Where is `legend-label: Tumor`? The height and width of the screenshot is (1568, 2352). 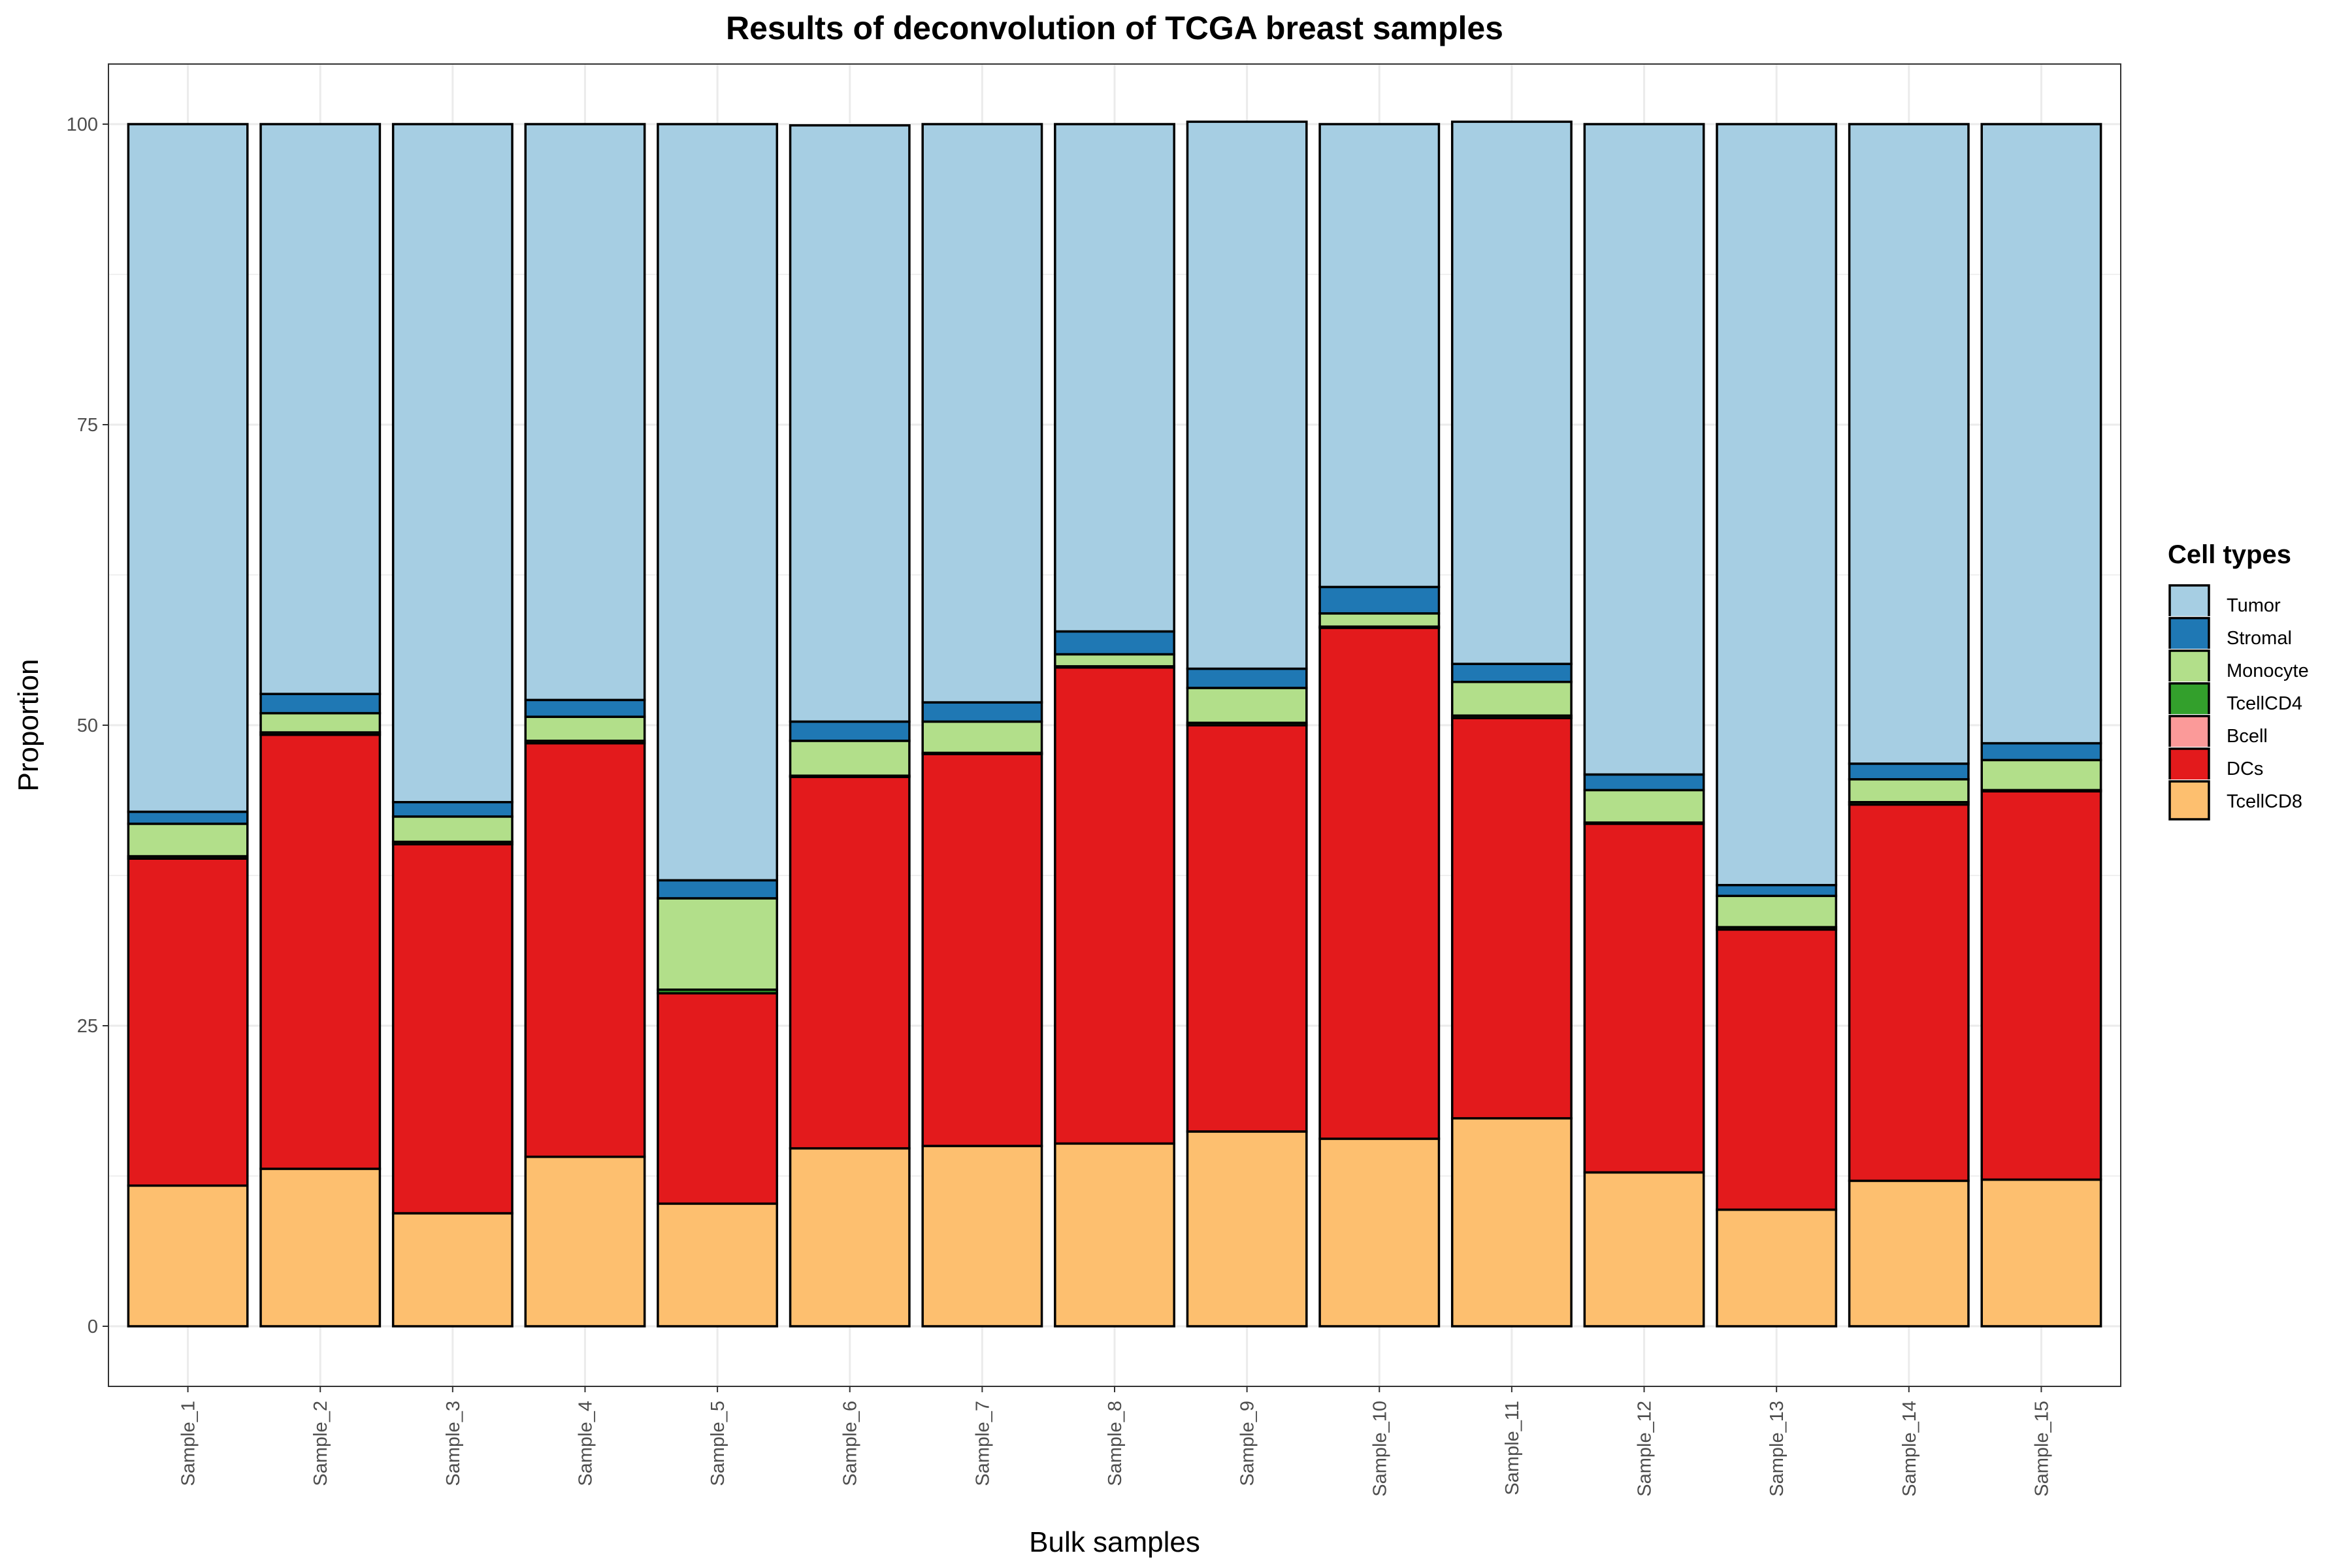 legend-label: Tumor is located at coordinates (2254, 605).